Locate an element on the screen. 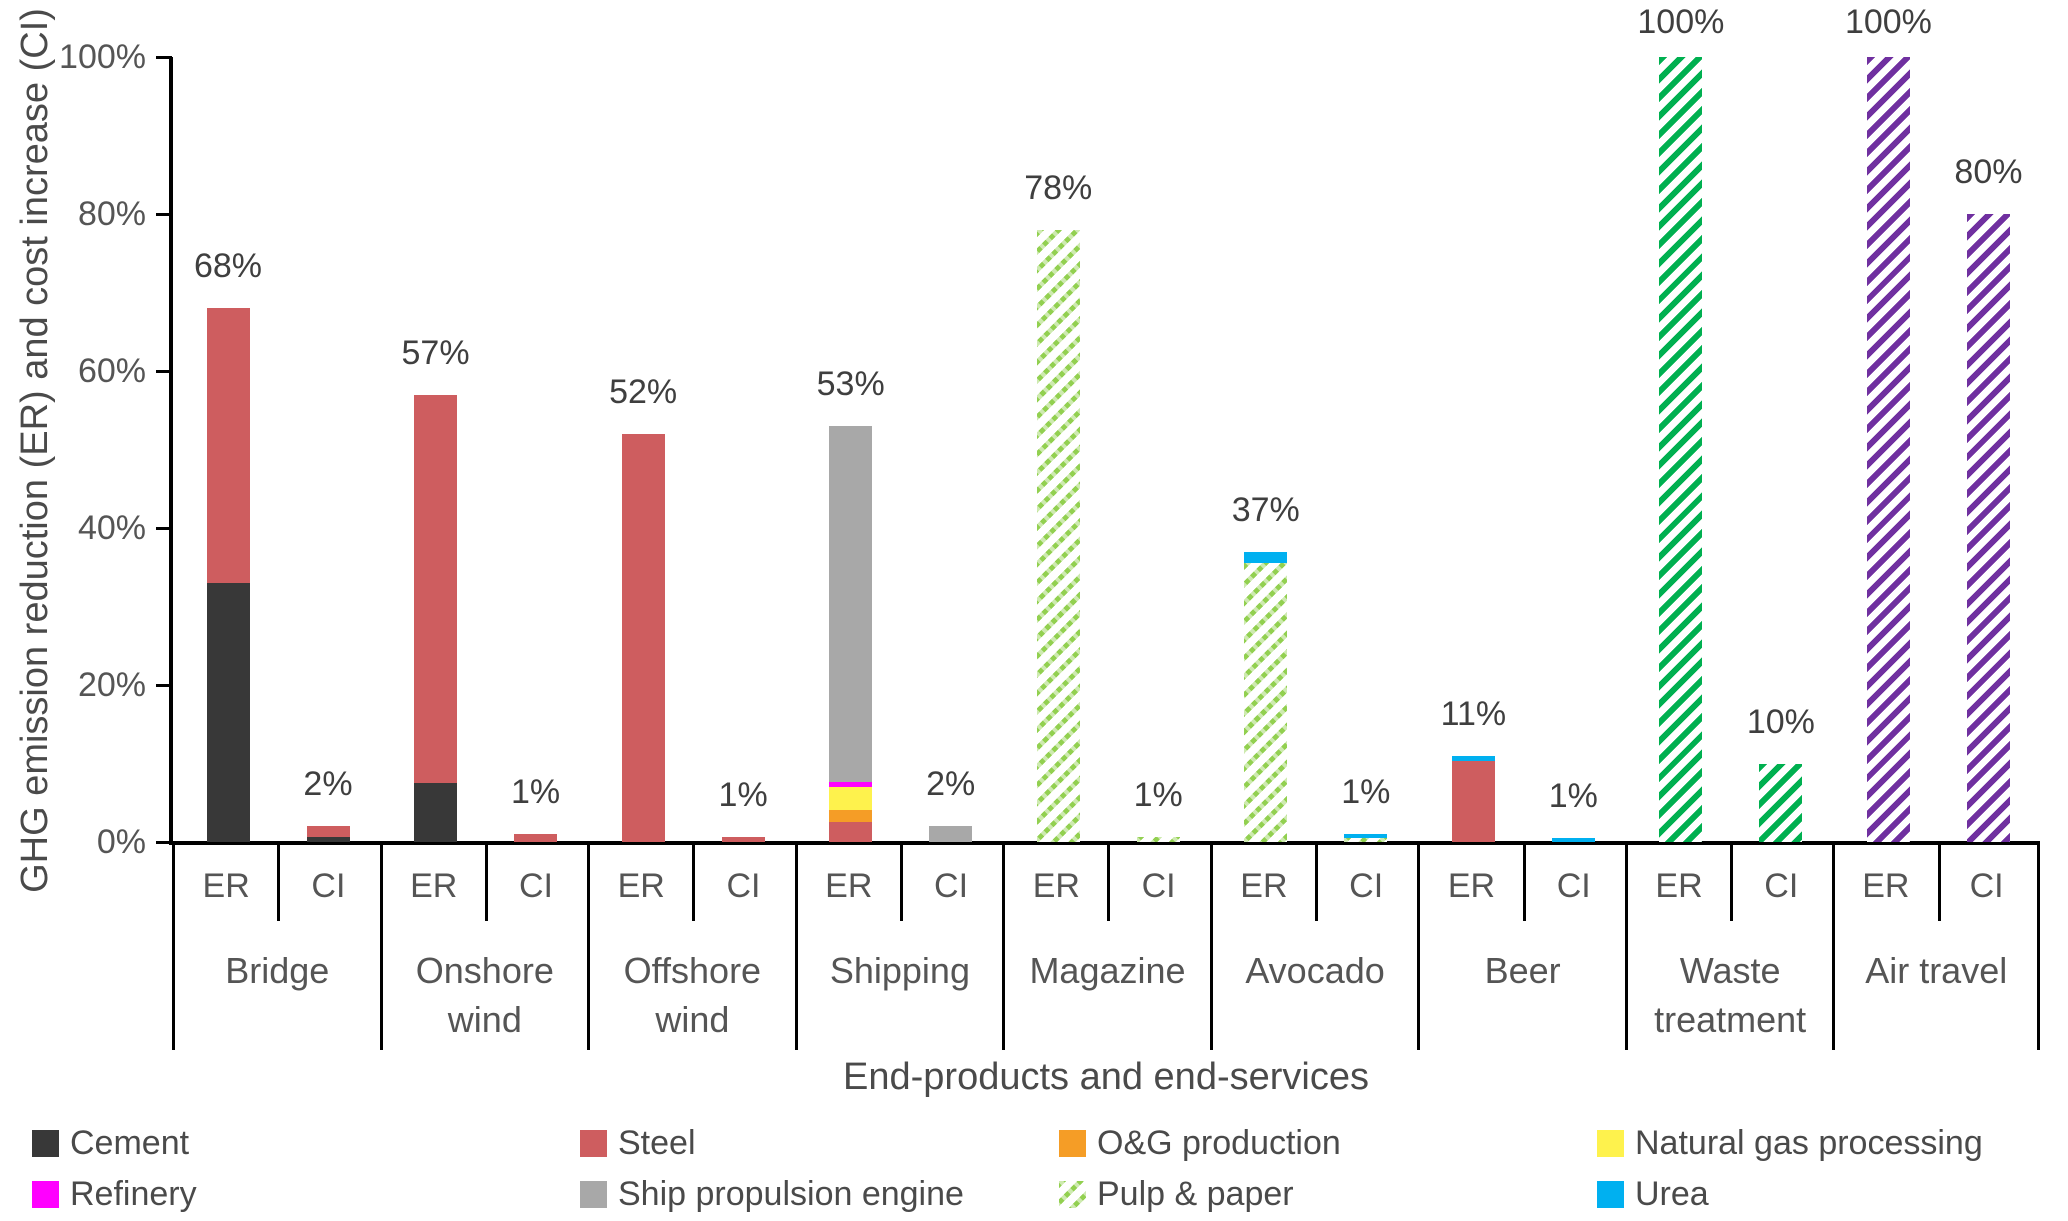 The image size is (2068, 1221). bar-value-label: 68% is located at coordinates (228, 266).